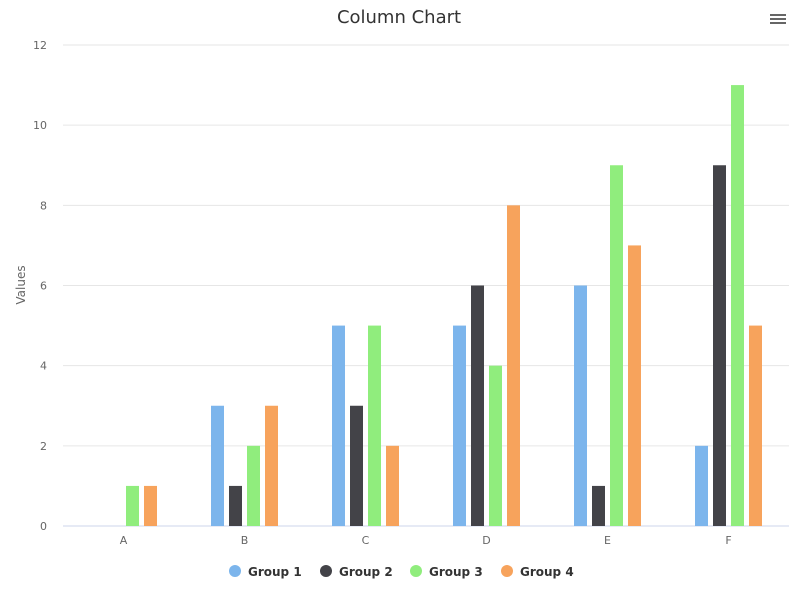 This screenshot has width=800, height=600. Describe the element at coordinates (275, 572) in the screenshot. I see `legend-label: Group 1` at that location.